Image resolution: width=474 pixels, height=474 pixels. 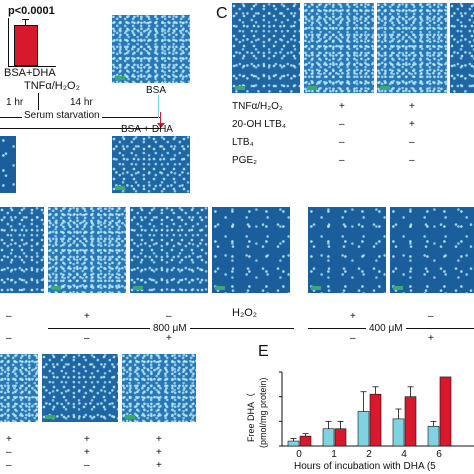 I want to click on bl-row3-2: +, so click(x=159, y=465).